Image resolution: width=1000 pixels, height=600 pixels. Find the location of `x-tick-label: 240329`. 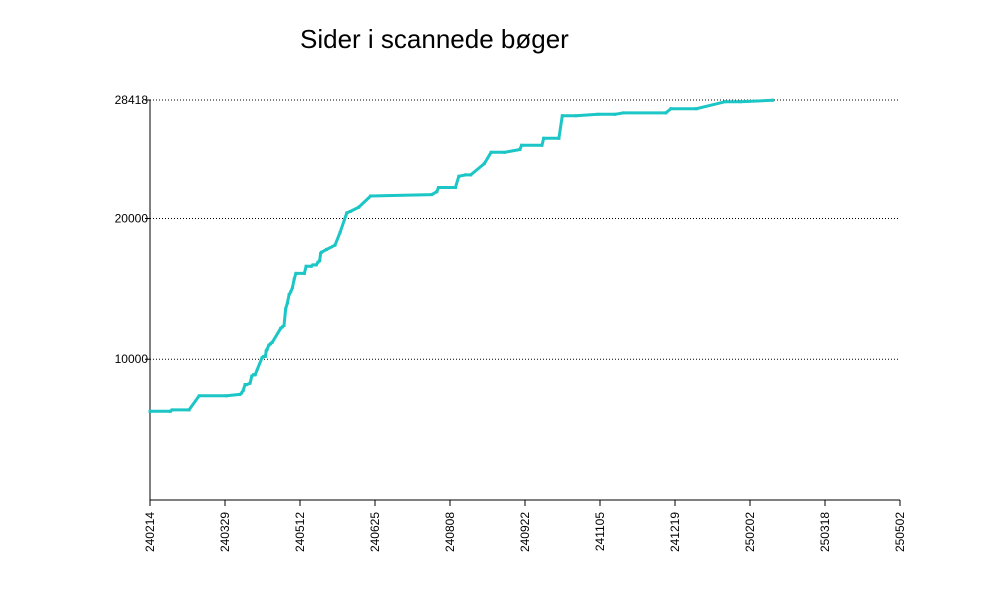

x-tick-label: 240329 is located at coordinates (225, 532).